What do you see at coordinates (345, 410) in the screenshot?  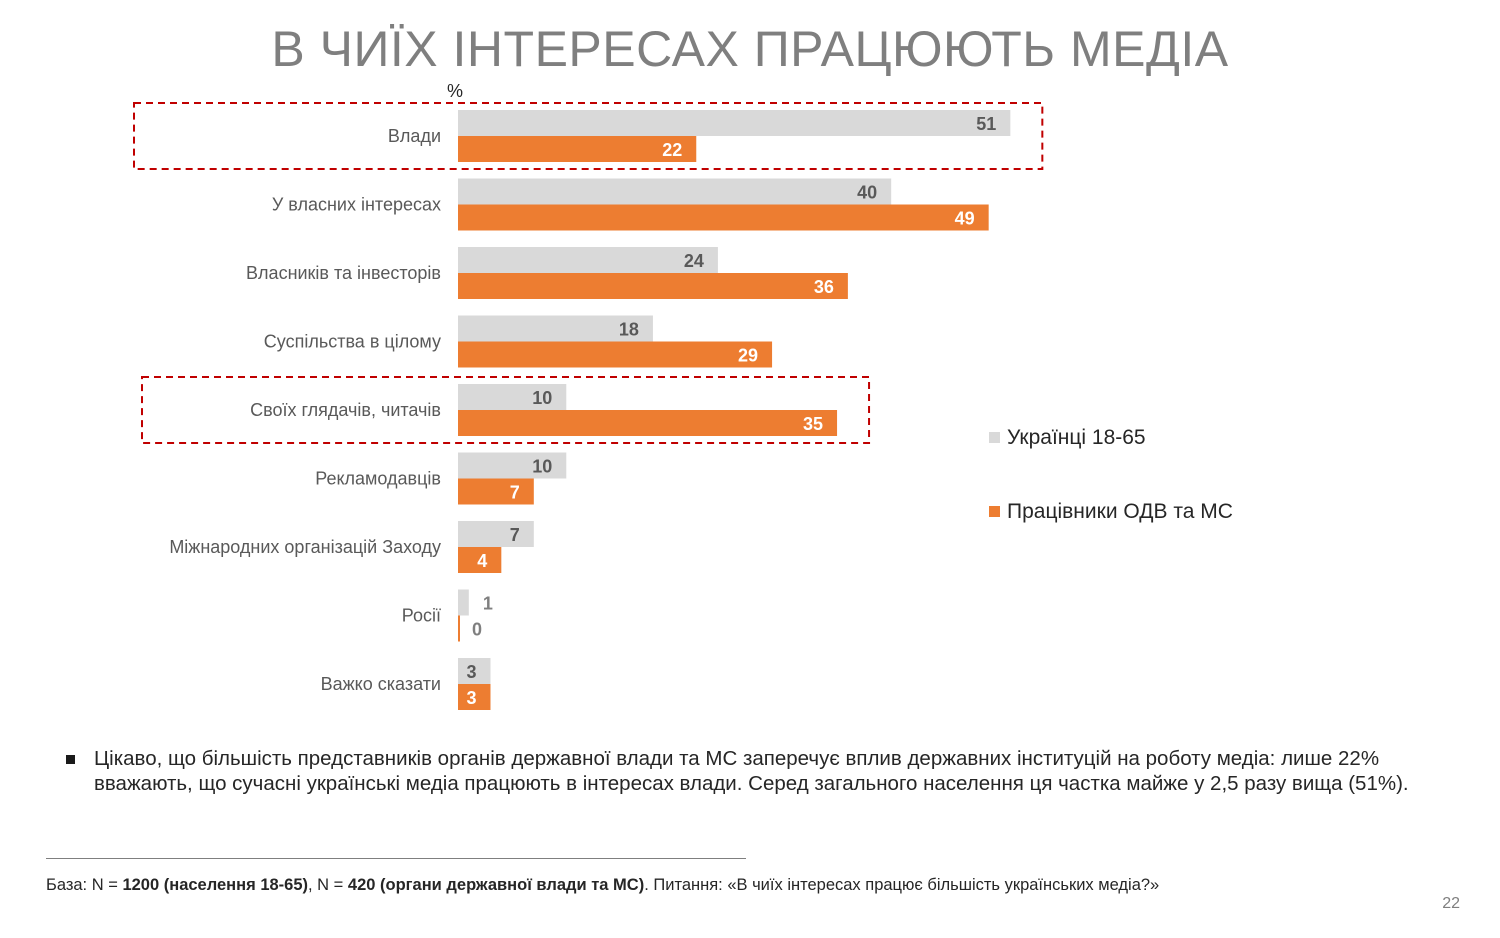 I see `category-label: Своїх глядачів, читачів` at bounding box center [345, 410].